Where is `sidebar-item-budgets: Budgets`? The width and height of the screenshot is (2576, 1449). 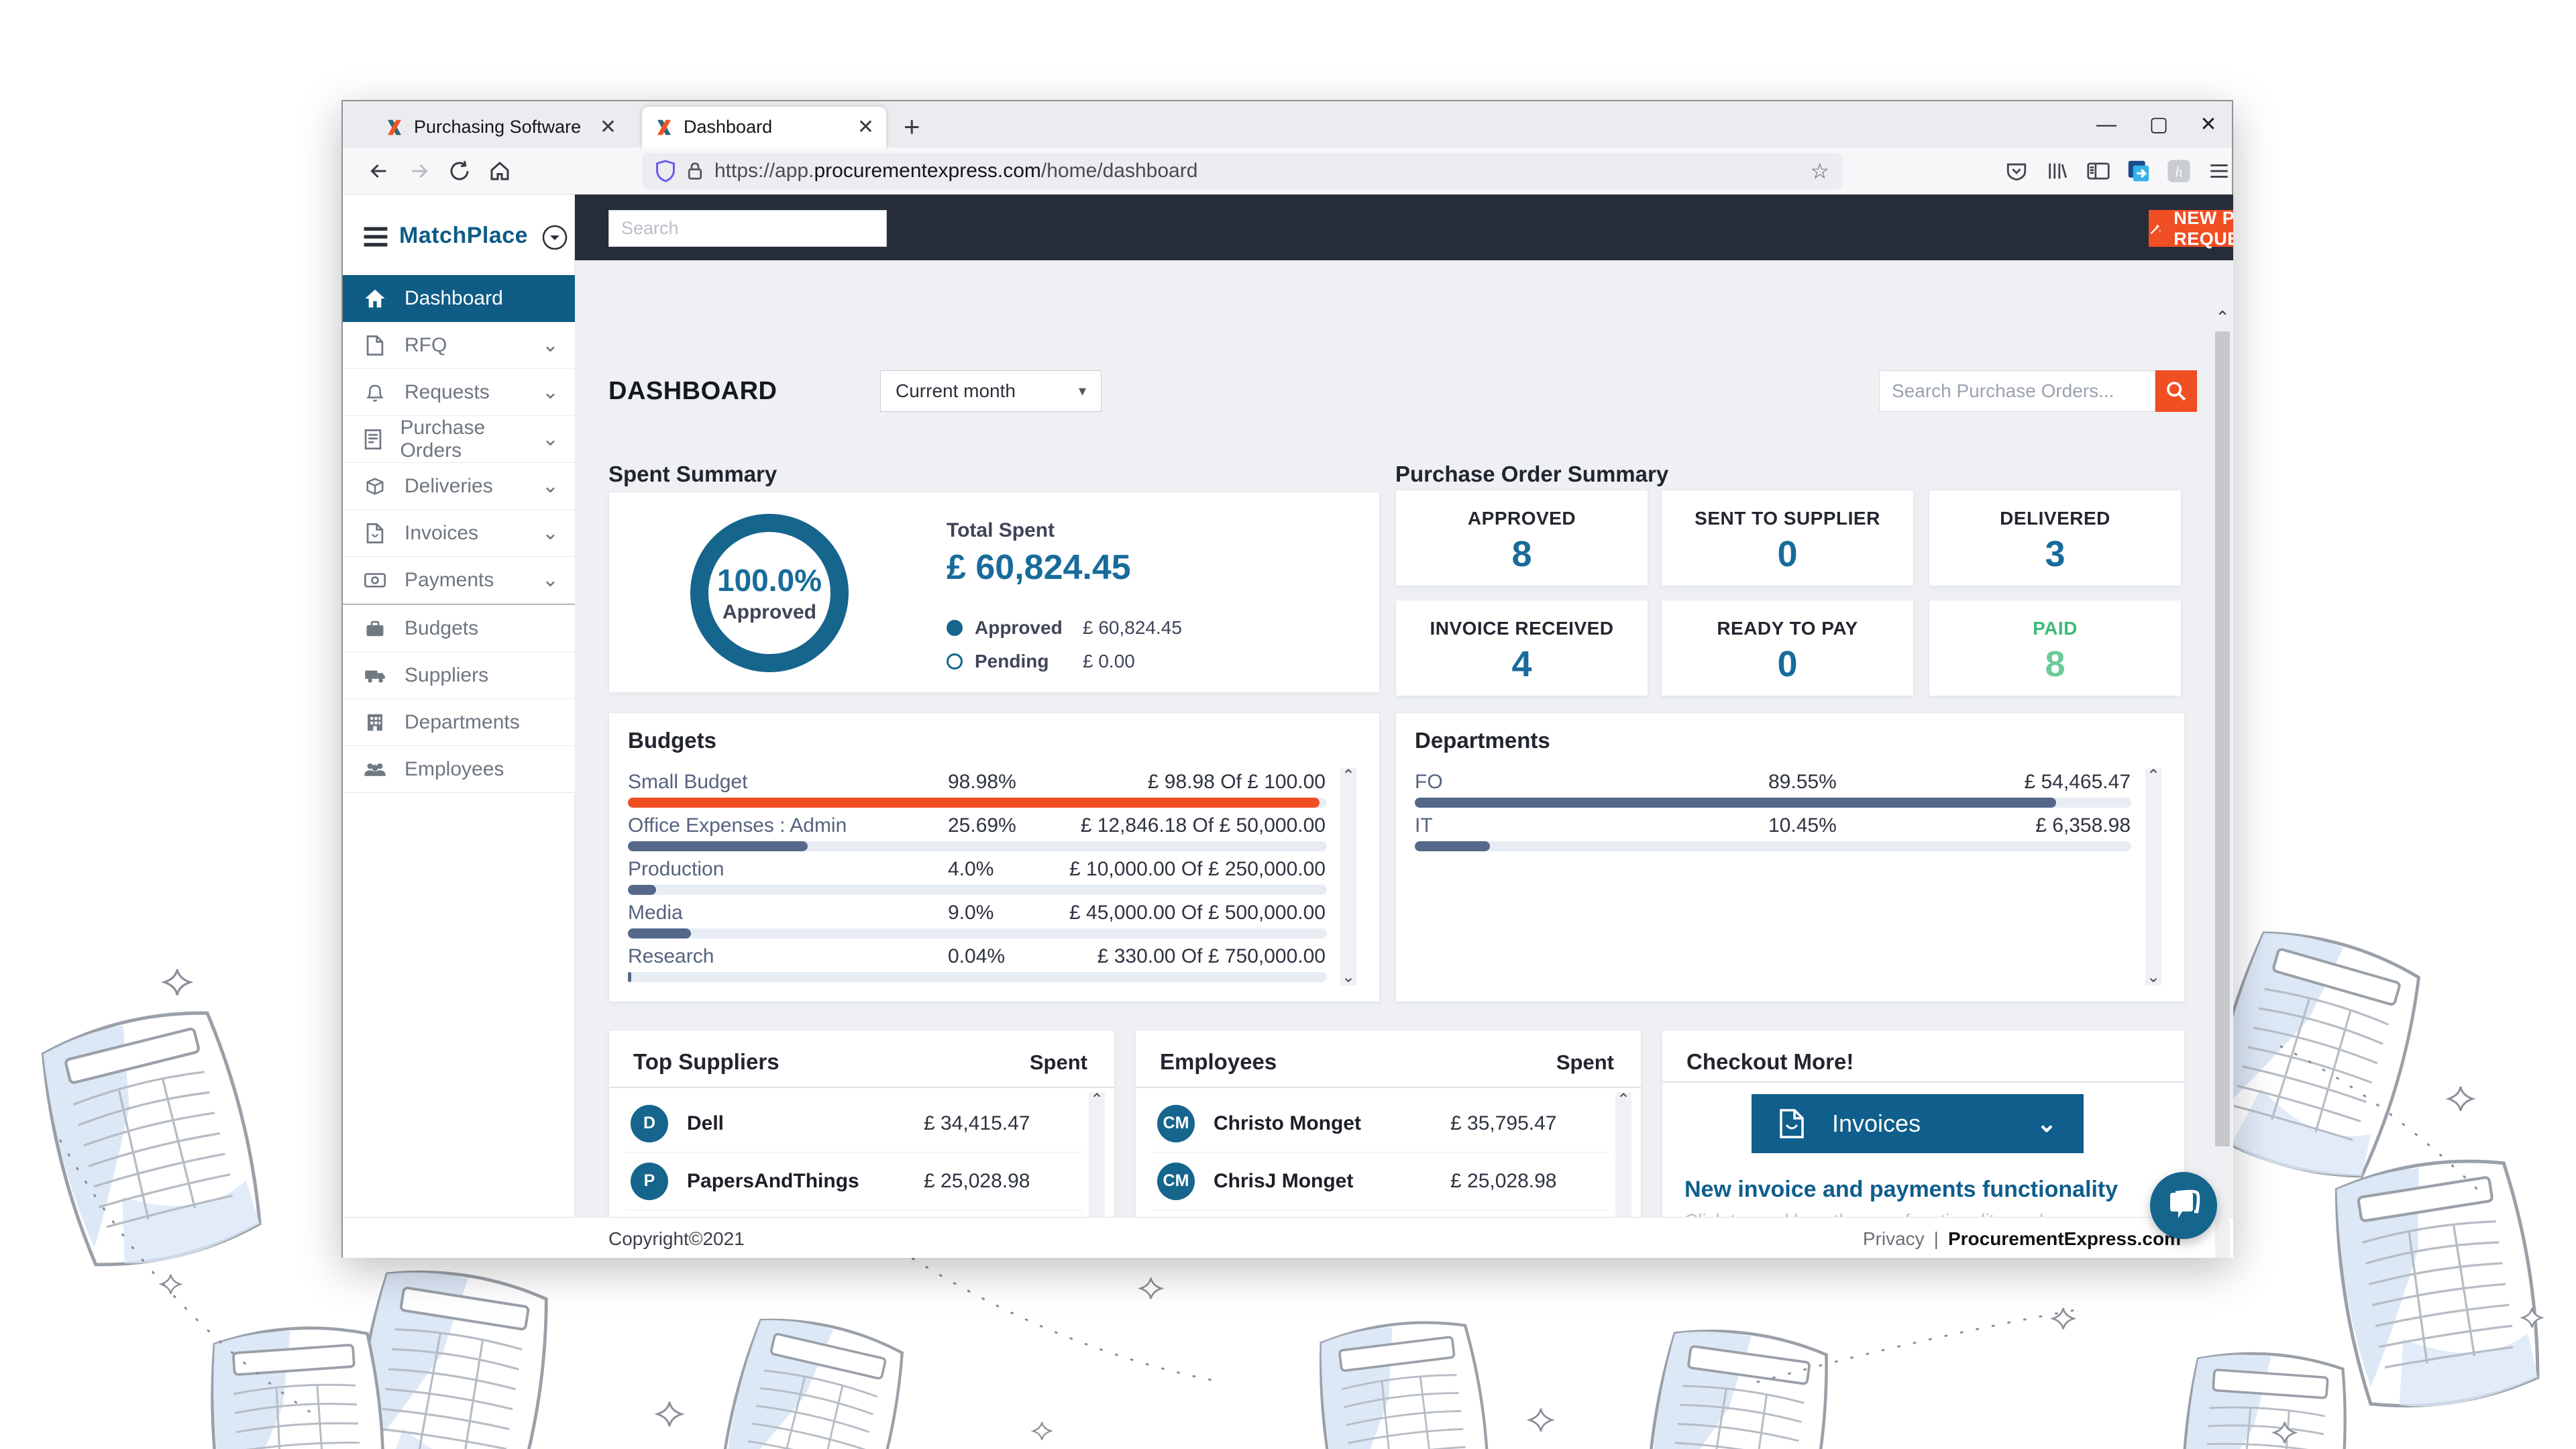 sidebar-item-budgets: Budgets is located at coordinates (459, 628).